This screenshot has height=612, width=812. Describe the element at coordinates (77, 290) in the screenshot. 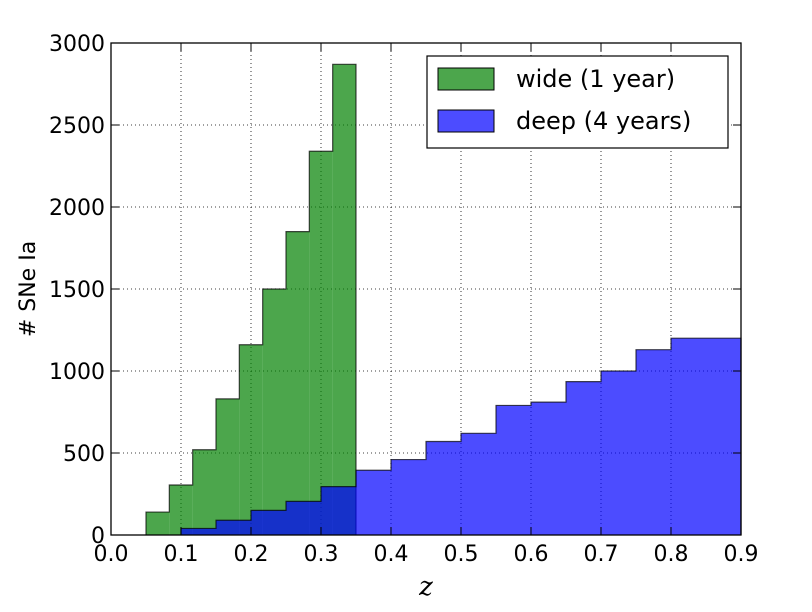

I see `y-tick-label: 1500` at that location.